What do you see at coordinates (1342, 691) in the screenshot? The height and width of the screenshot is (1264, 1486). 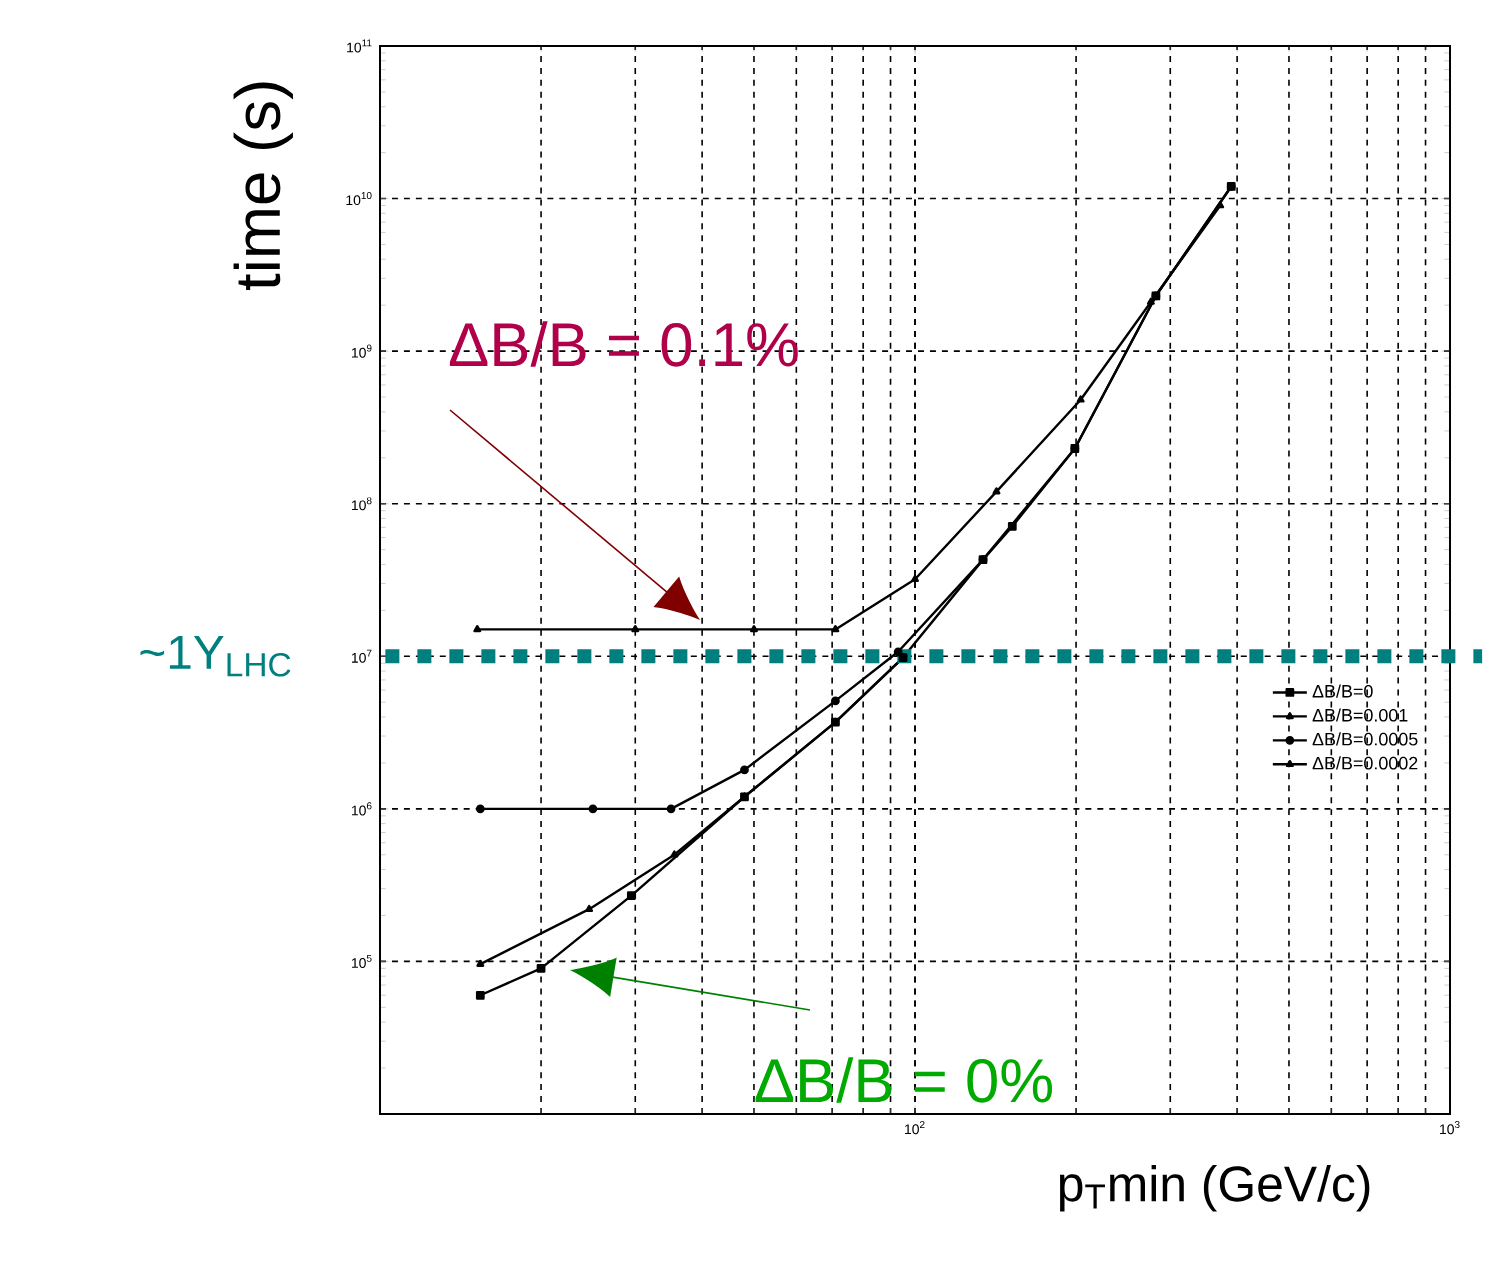 I see `legend-label: ΔB/B=0` at bounding box center [1342, 691].